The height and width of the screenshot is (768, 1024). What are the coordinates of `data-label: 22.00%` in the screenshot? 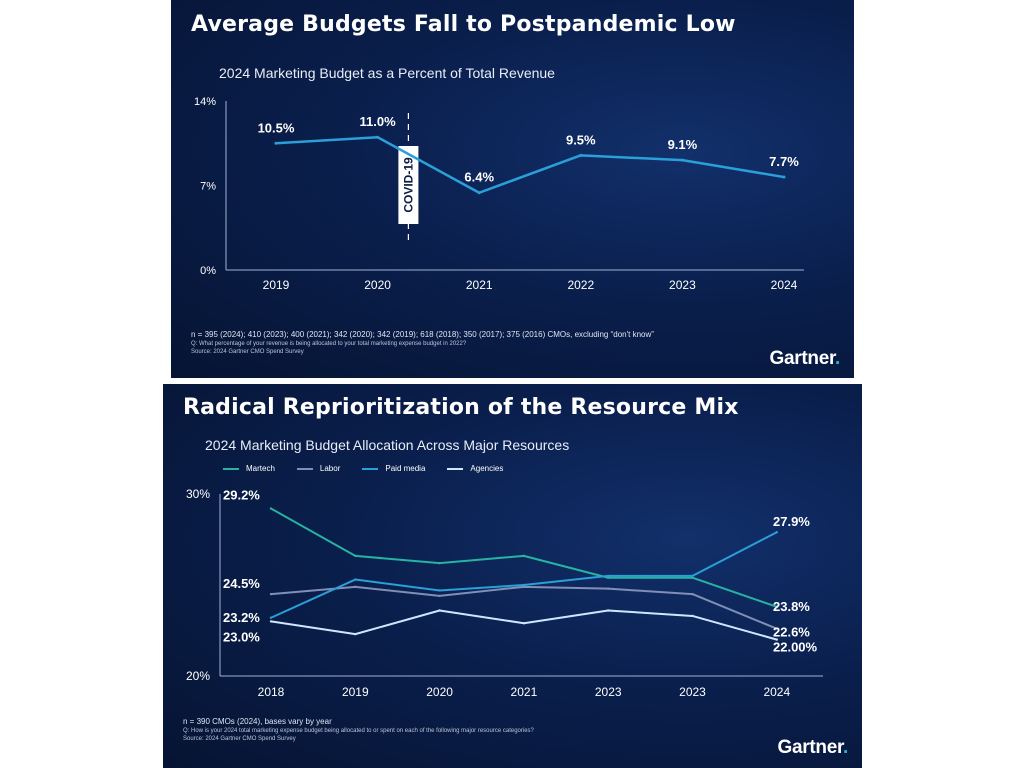 It's located at (795, 647).